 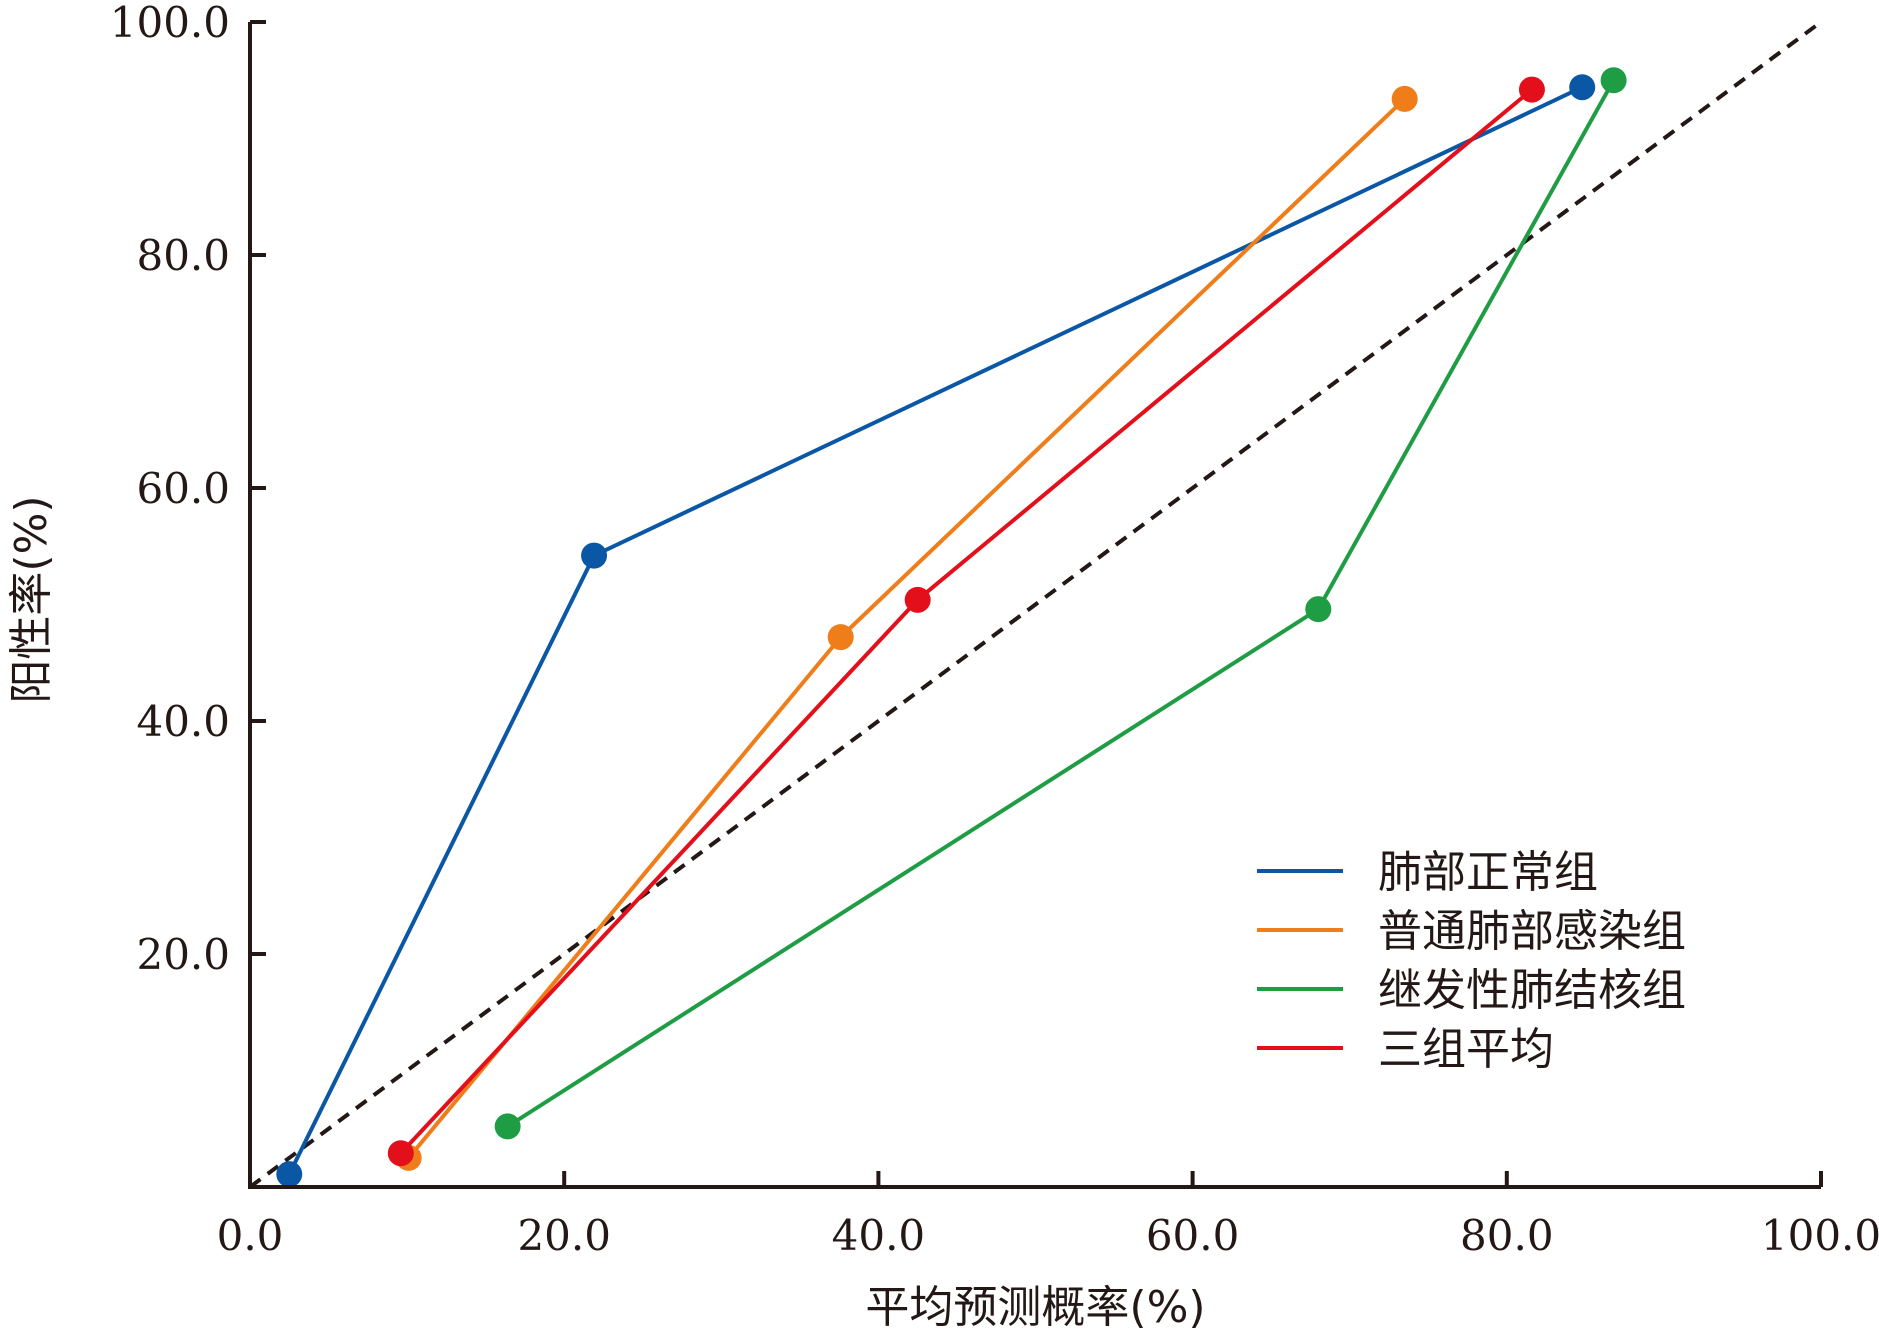 I want to click on legend-item: 肺部正常组, so click(x=1427, y=872).